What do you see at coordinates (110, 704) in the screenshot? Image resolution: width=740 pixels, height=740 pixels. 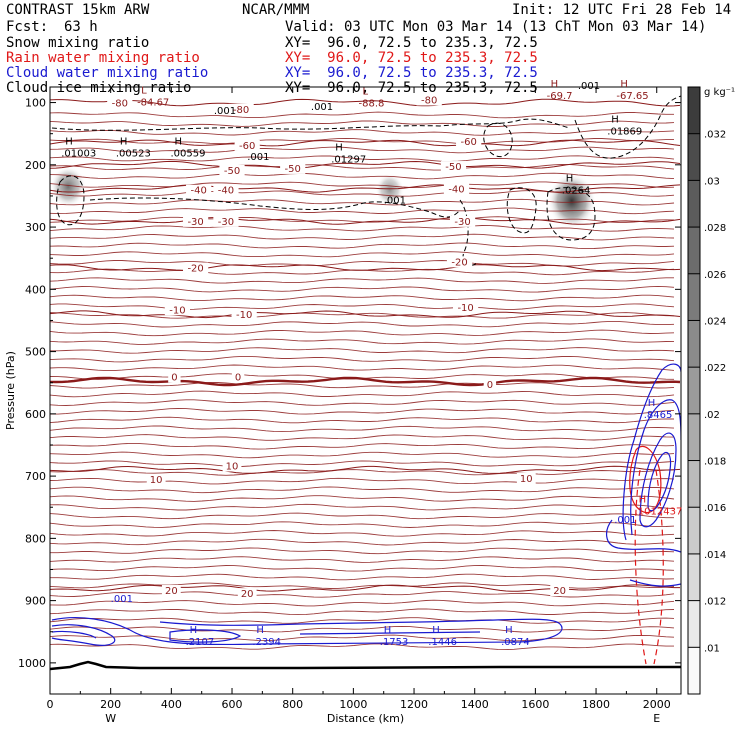 I see `x-tick-label: 200` at bounding box center [110, 704].